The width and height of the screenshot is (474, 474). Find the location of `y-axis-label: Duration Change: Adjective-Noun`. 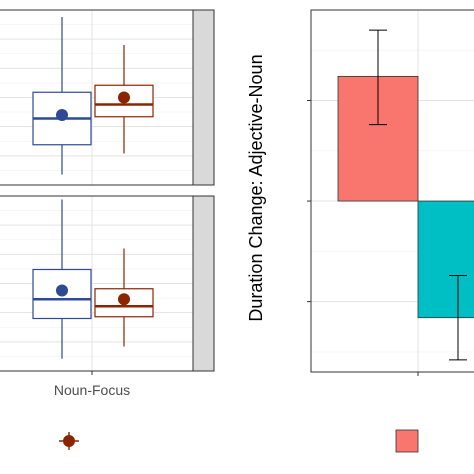

y-axis-label: Duration Change: Adjective-Noun is located at coordinates (256, 187).